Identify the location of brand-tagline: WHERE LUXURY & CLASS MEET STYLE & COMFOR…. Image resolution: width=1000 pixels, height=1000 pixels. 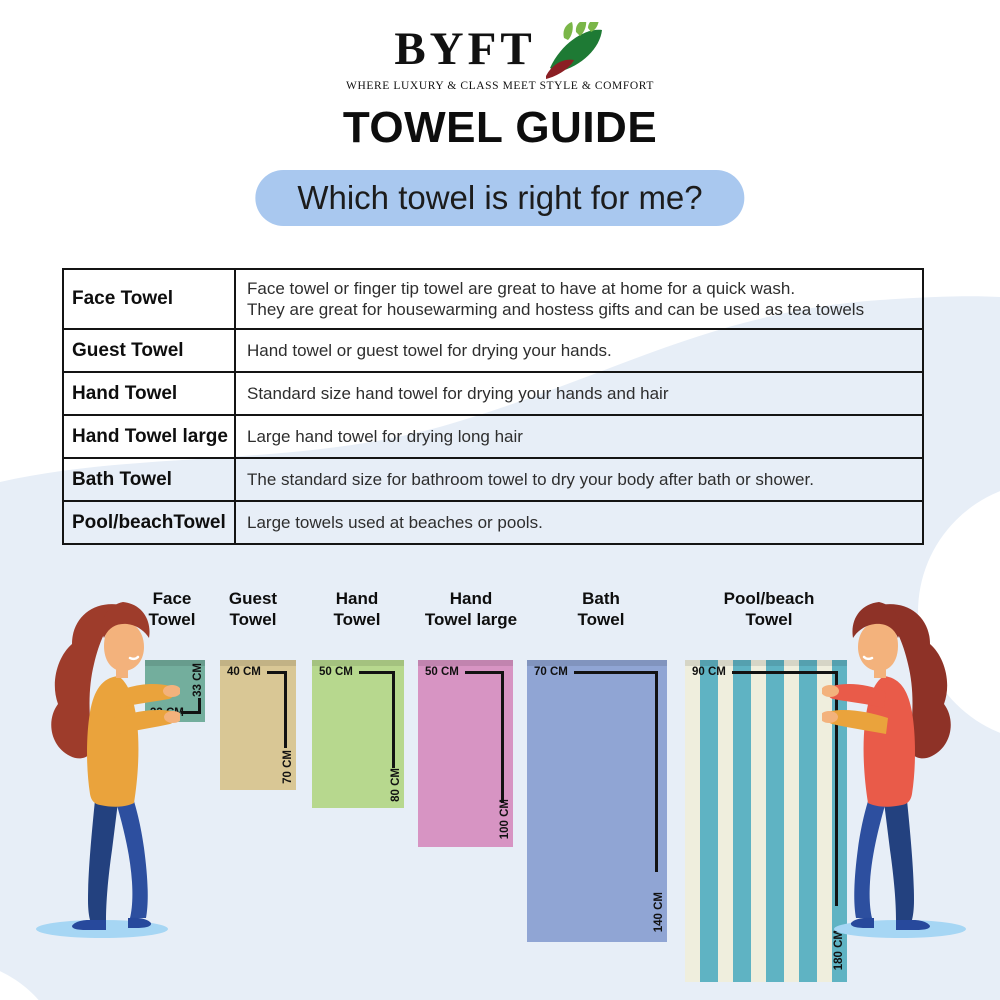
(500, 86).